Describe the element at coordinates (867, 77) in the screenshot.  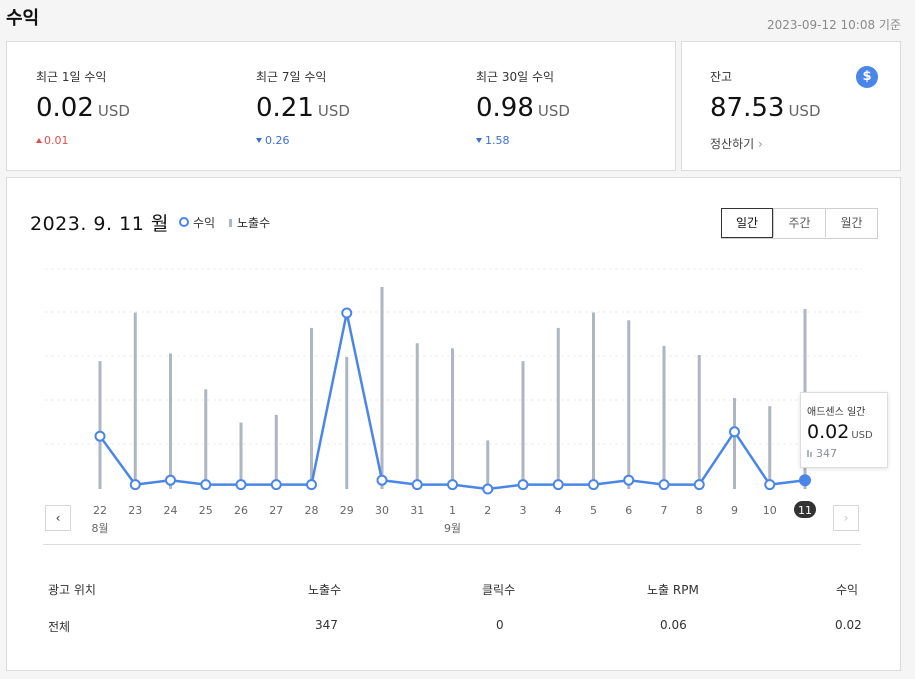
I see `dollar-icon: $` at that location.